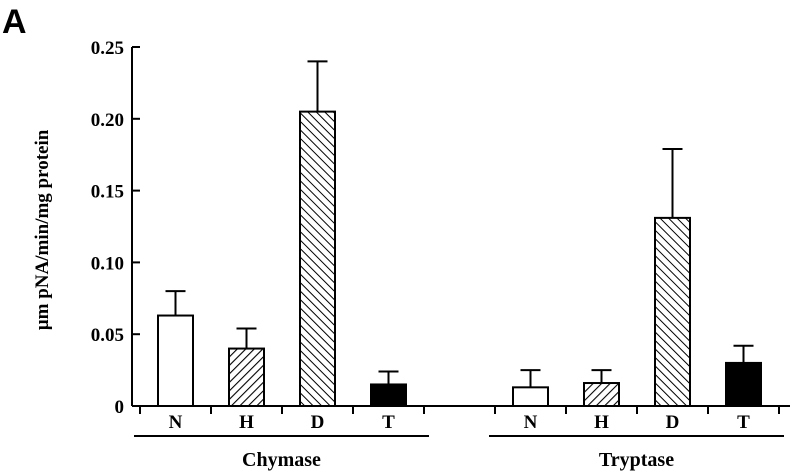  Describe the element at coordinates (107, 192) in the screenshot. I see `y-tick-label: 0.15` at that location.